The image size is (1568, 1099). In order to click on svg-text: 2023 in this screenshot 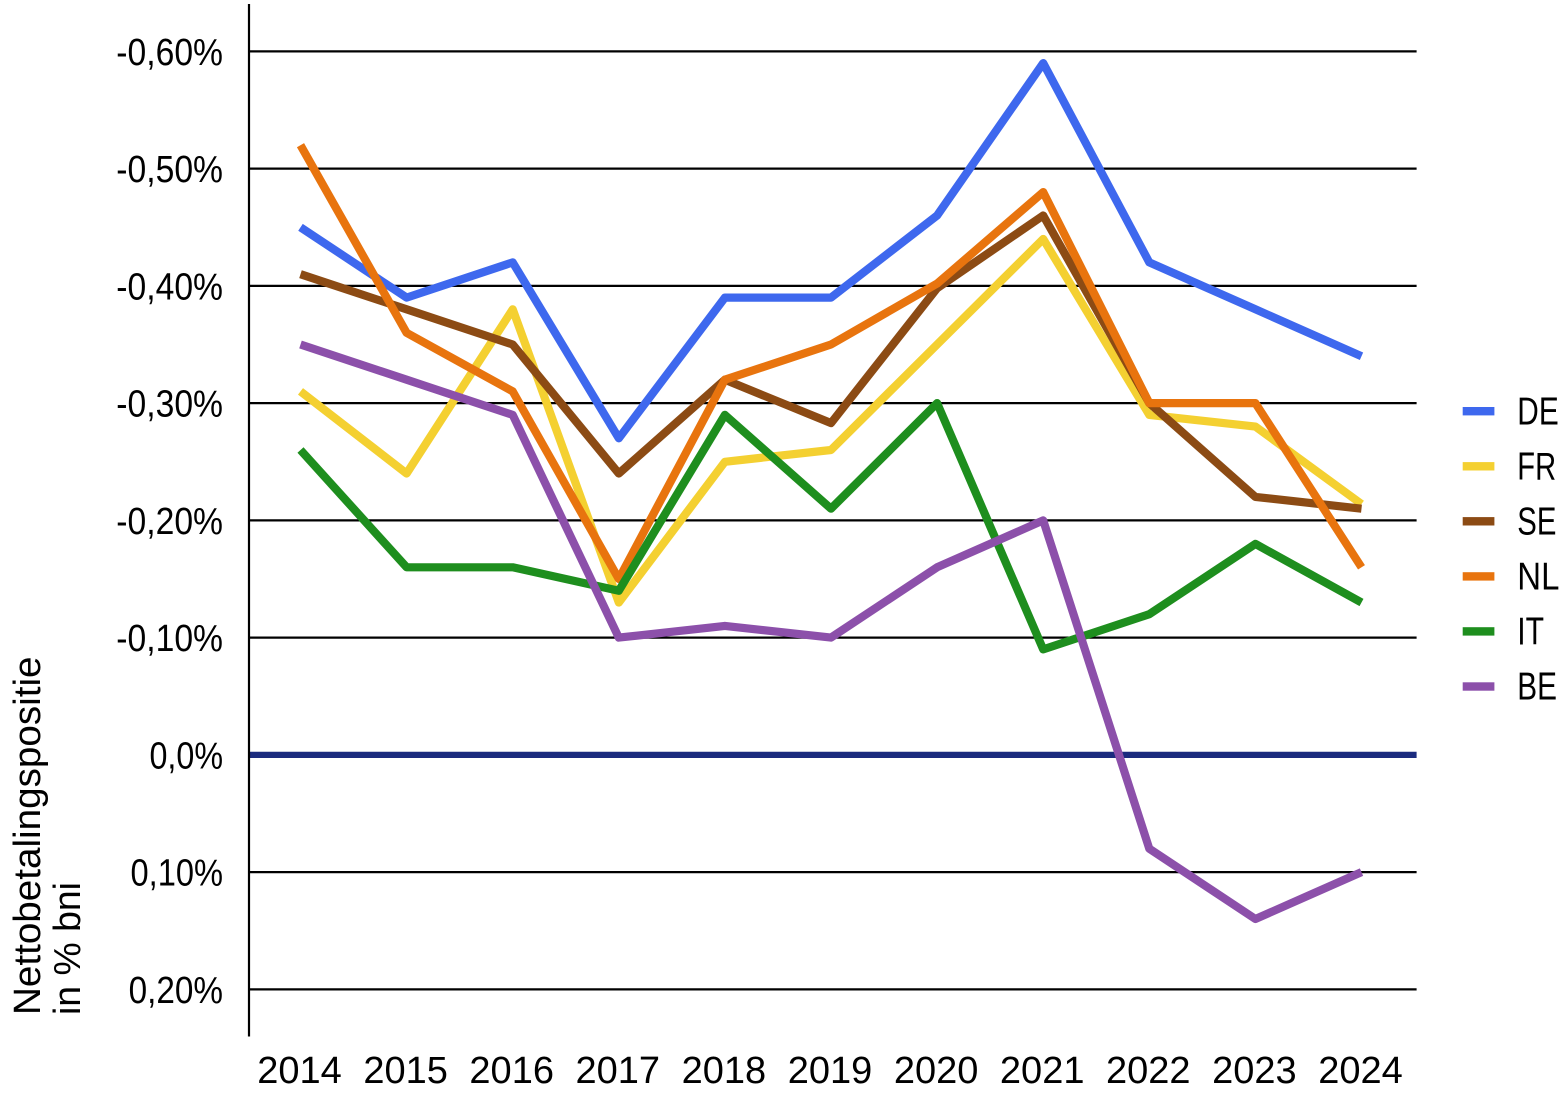, I will do `click(1254, 1071)`.